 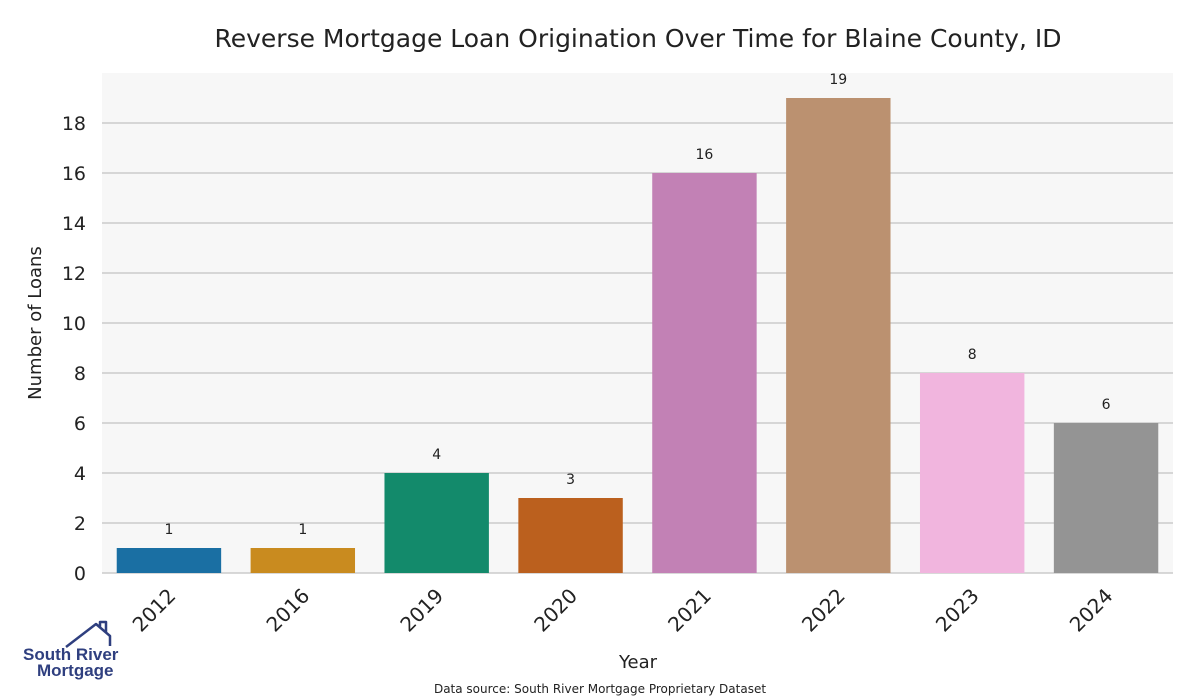 I want to click on data-label-2021: 16, so click(x=705, y=155).